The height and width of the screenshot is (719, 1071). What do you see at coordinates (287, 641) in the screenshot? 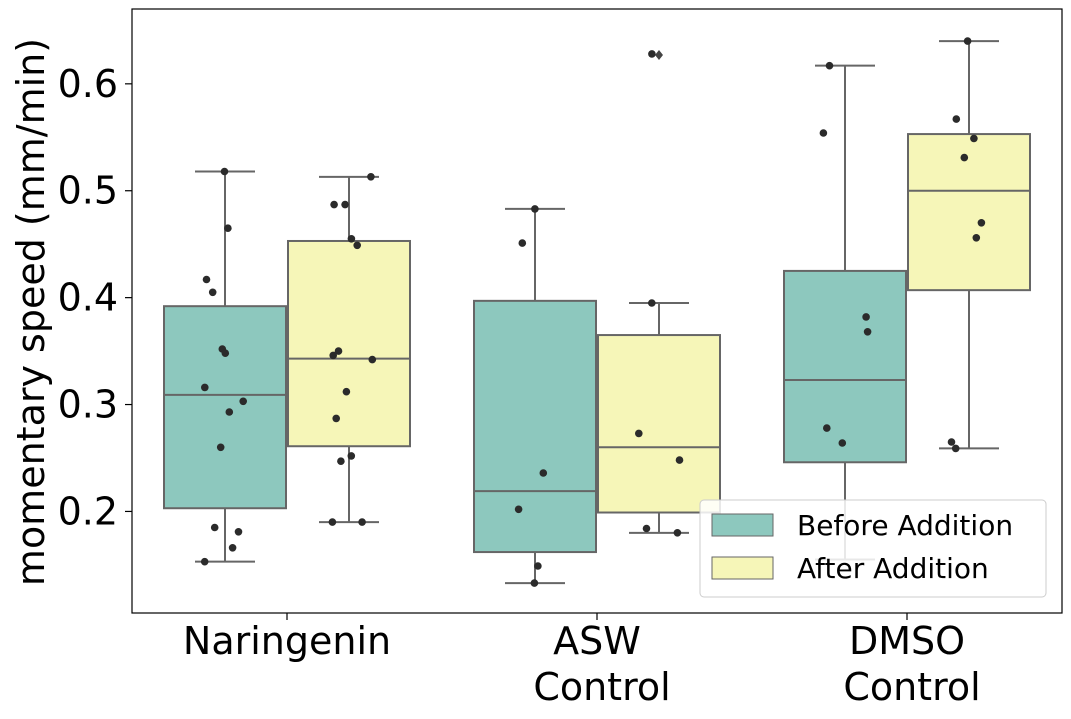
I see `x-tick-label: Naringenin` at bounding box center [287, 641].